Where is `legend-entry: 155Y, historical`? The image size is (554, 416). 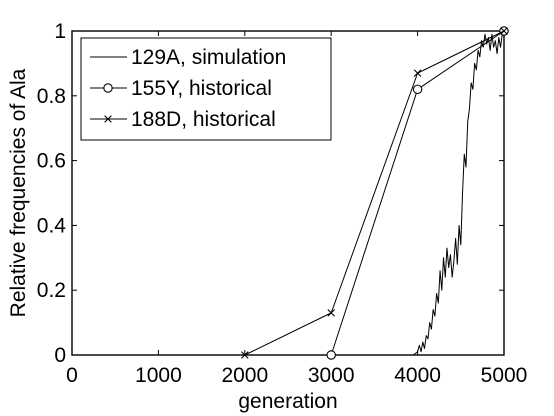
legend-entry: 155Y, historical is located at coordinates (181, 88).